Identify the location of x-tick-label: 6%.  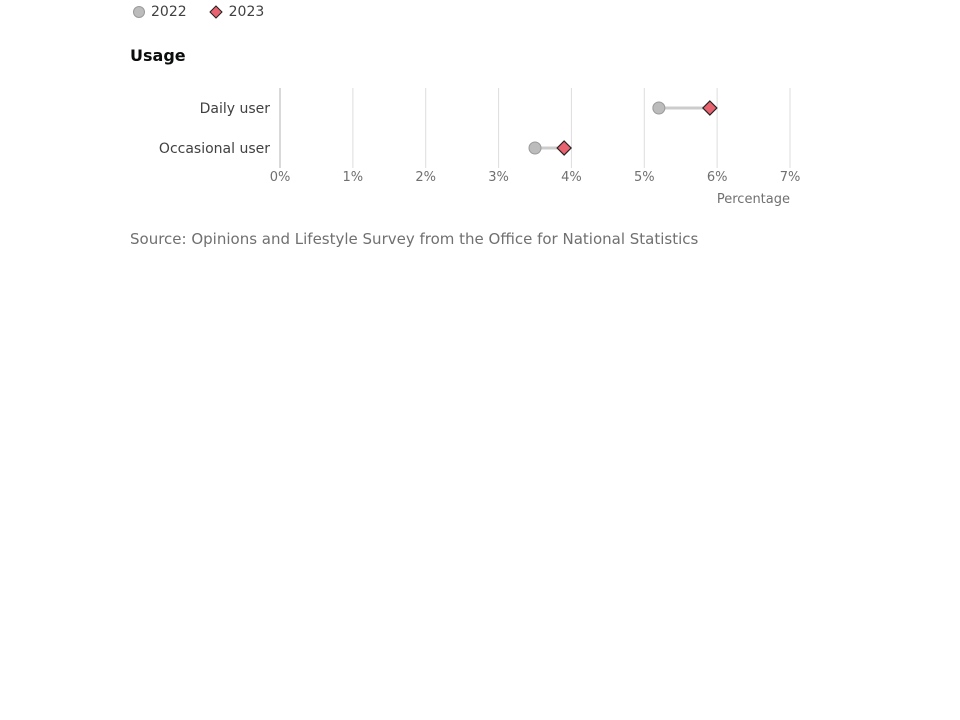
(717, 177).